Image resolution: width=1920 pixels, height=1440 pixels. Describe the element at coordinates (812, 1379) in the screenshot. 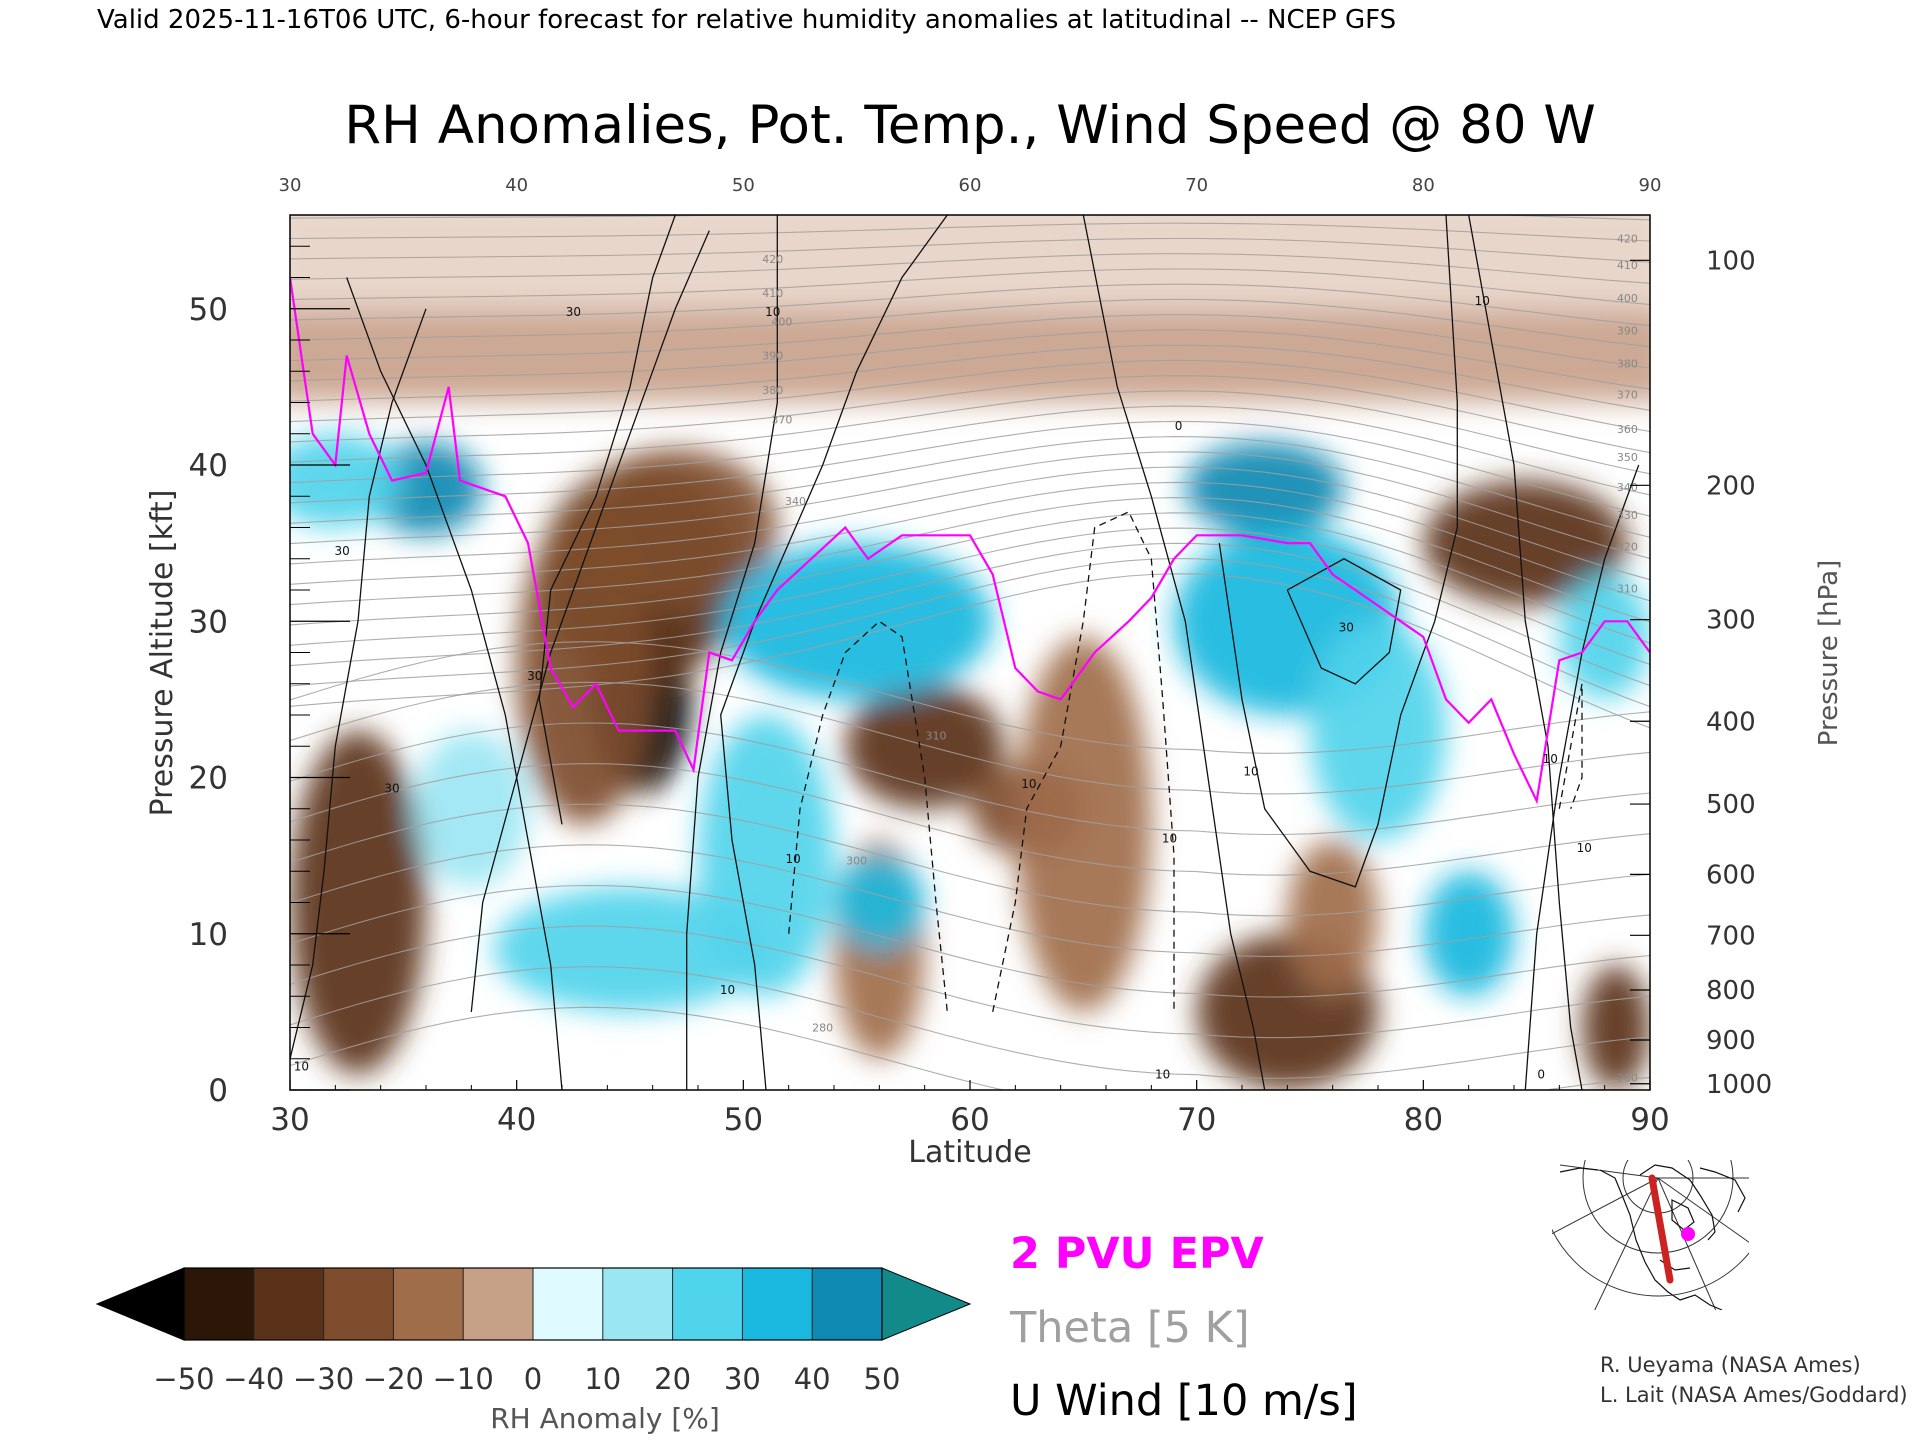

I see `colorbar-tick-label: 40` at that location.